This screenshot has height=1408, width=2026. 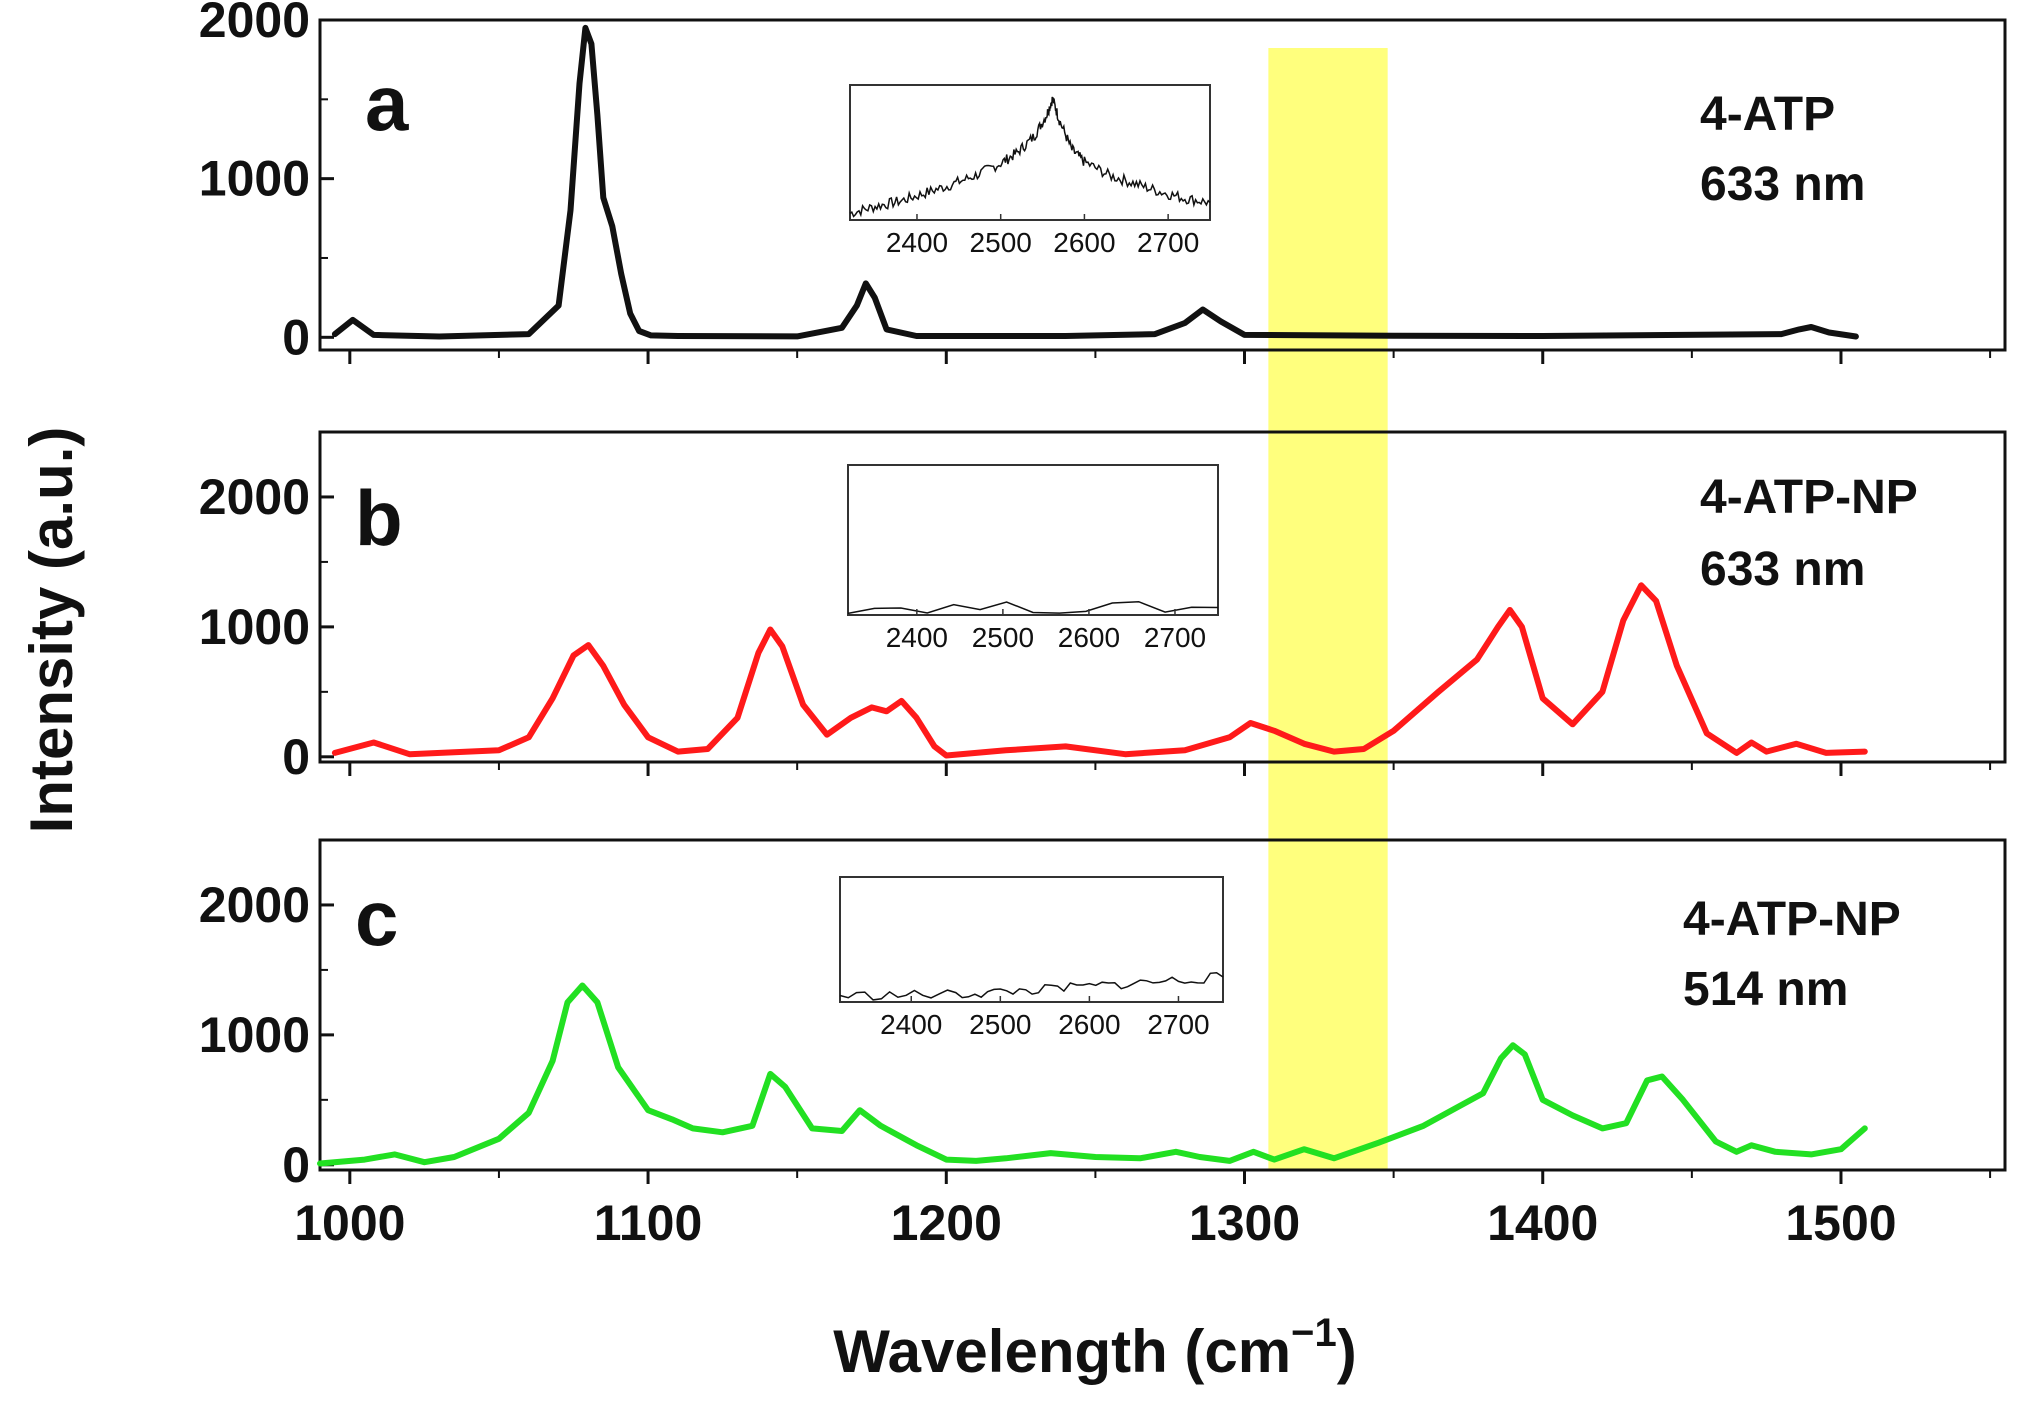 I want to click on panel-wavelength-label: 514 nm, so click(x=1765, y=989).